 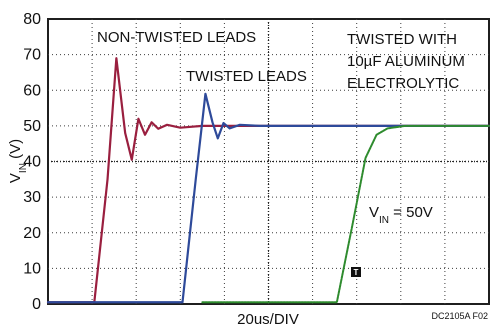 I want to click on y-axis-label-unit: (V), so click(x=15, y=151).